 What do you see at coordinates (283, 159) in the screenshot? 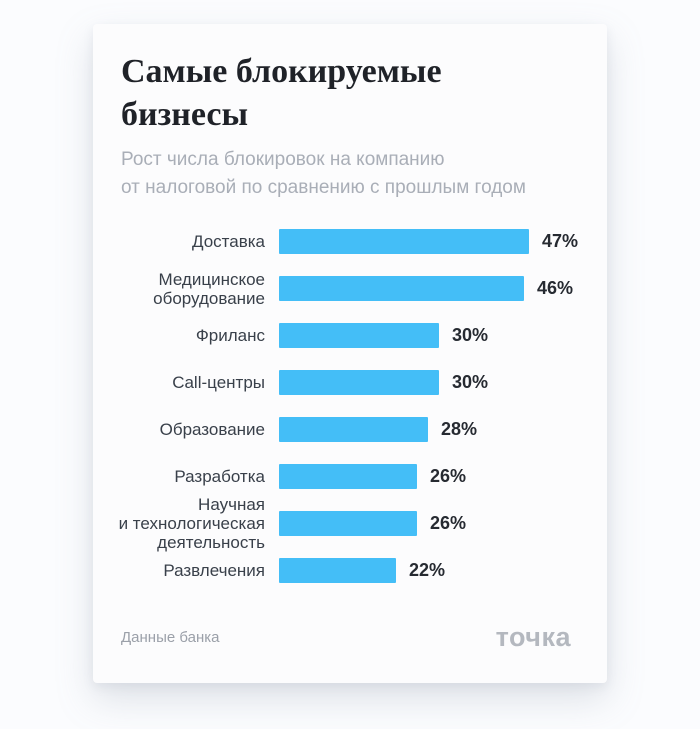
I see `chart-subtitle-line-1: Рост числа блокировок на компанию` at bounding box center [283, 159].